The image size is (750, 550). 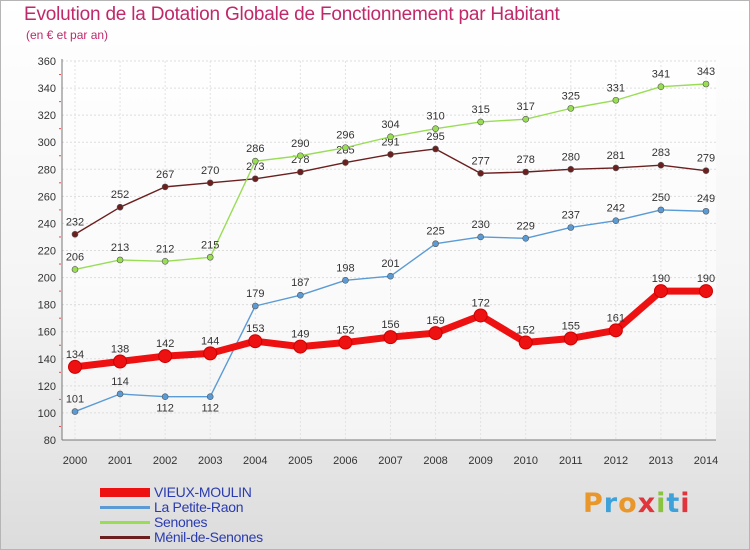 What do you see at coordinates (255, 149) in the screenshot?
I see `data-label: 286` at bounding box center [255, 149].